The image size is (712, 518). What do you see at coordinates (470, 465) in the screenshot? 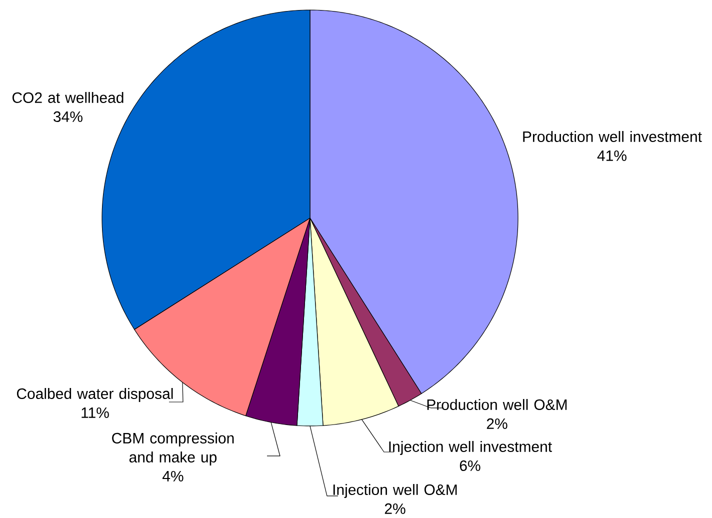
I see `data-label: 6%` at bounding box center [470, 465].